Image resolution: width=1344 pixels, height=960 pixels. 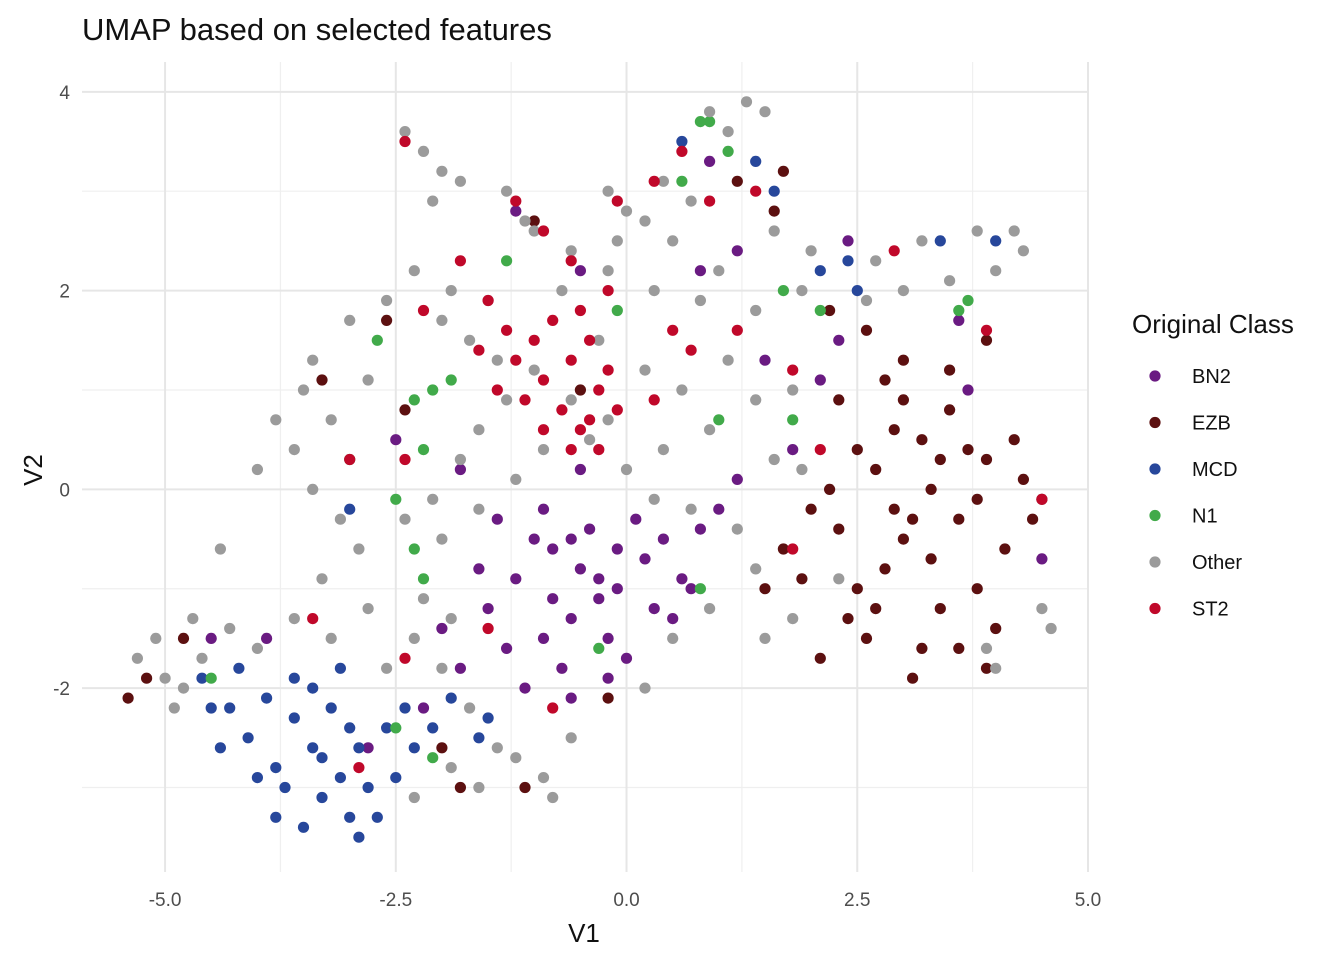 I want to click on legend-item-mcd: MCD, so click(x=1193, y=470).